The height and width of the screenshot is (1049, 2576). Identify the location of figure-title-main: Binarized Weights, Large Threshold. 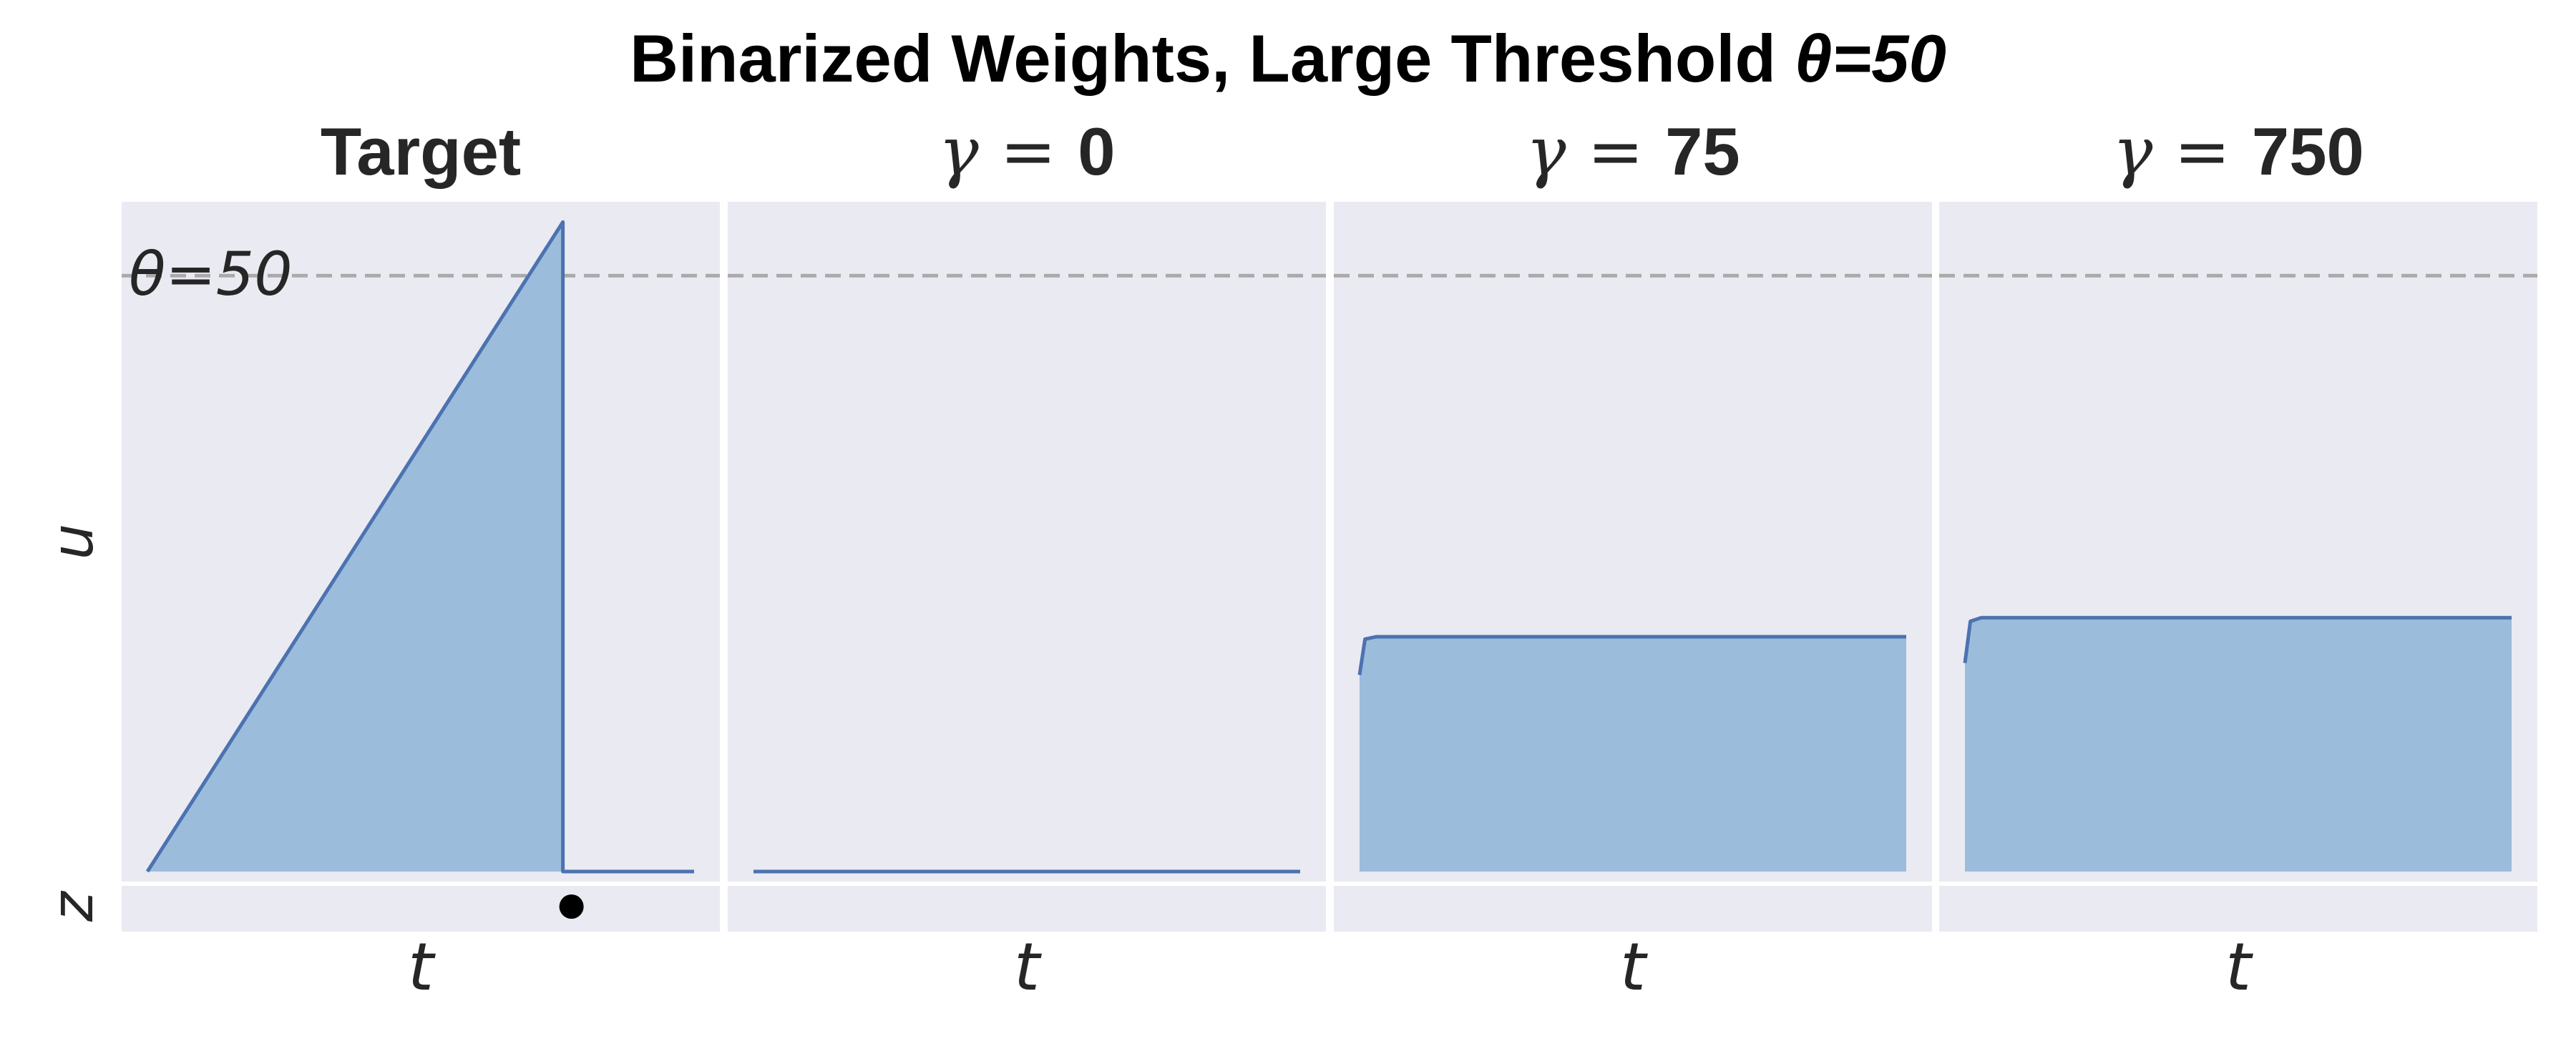
(1212, 58).